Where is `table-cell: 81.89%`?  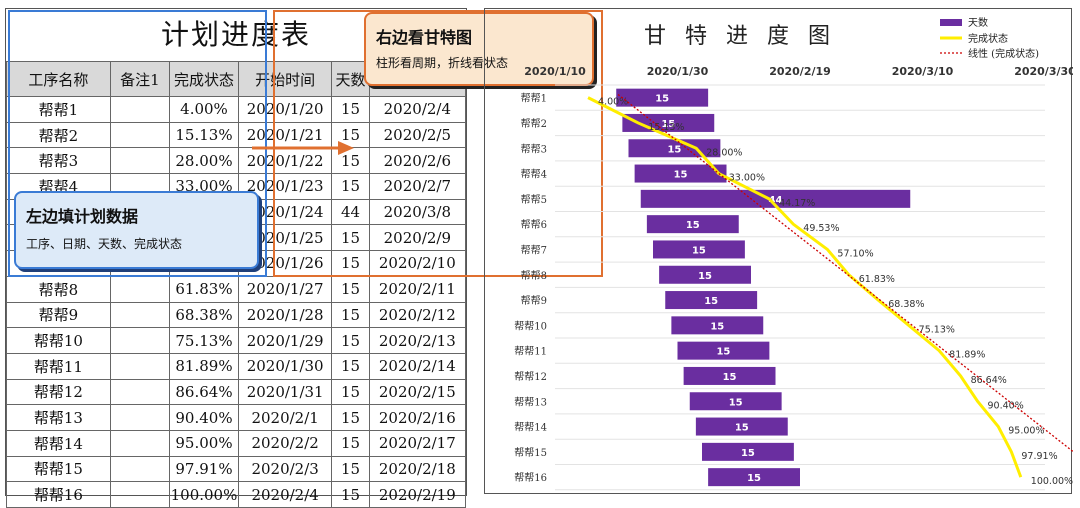
table-cell: 81.89% is located at coordinates (204, 366).